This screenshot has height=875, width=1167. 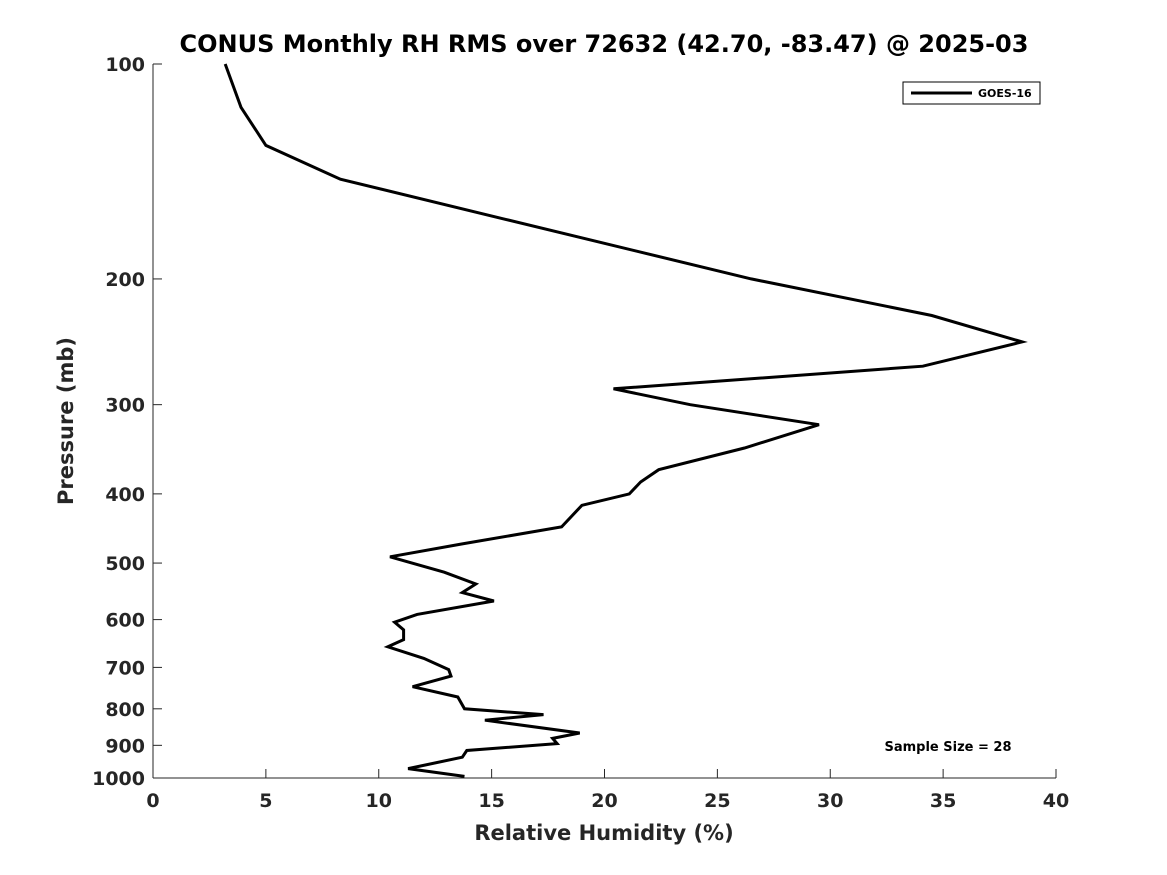 What do you see at coordinates (265, 801) in the screenshot?
I see `x-tick-label: 5` at bounding box center [265, 801].